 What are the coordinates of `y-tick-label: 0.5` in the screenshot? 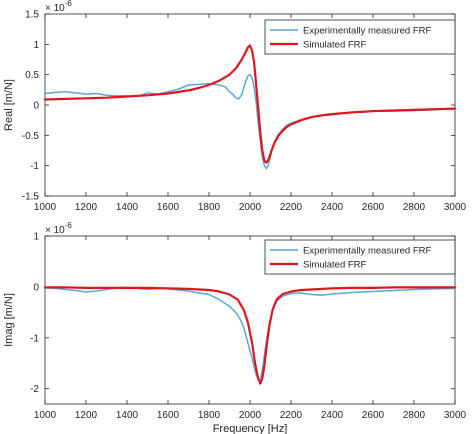 It's located at (32, 75).